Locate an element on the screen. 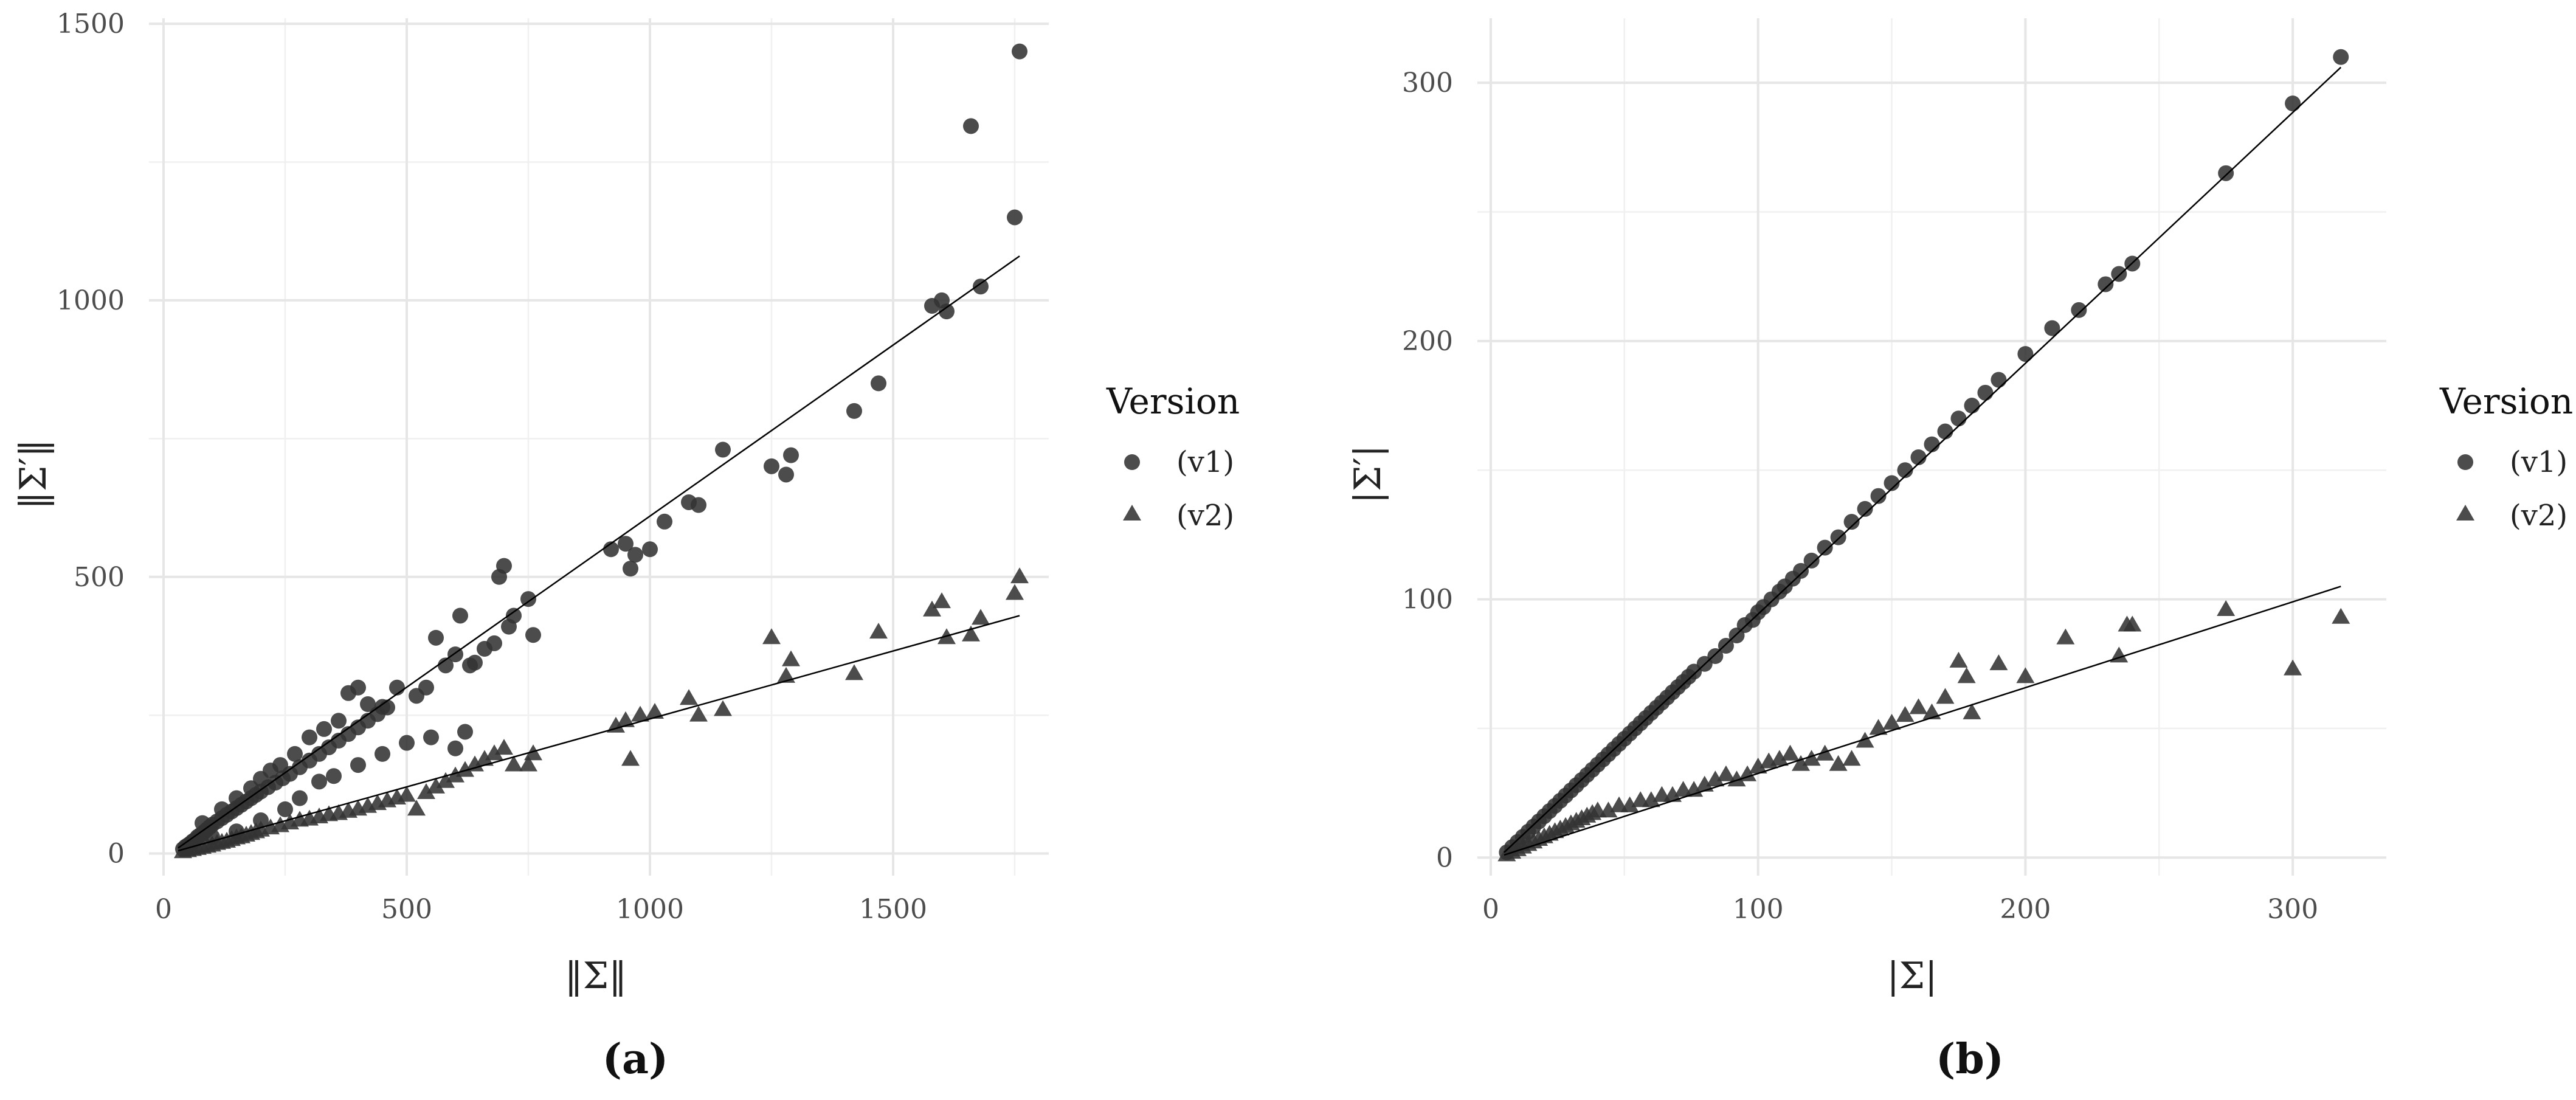  fit-line-v2 is located at coordinates (599, 734).